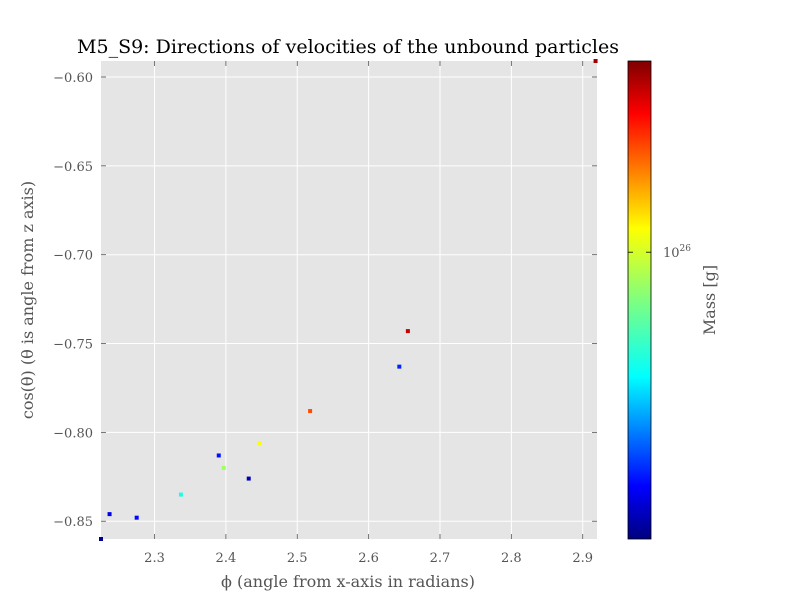 The height and width of the screenshot is (600, 800). Describe the element at coordinates (511, 558) in the screenshot. I see `x-tick-label: 2.8` at that location.